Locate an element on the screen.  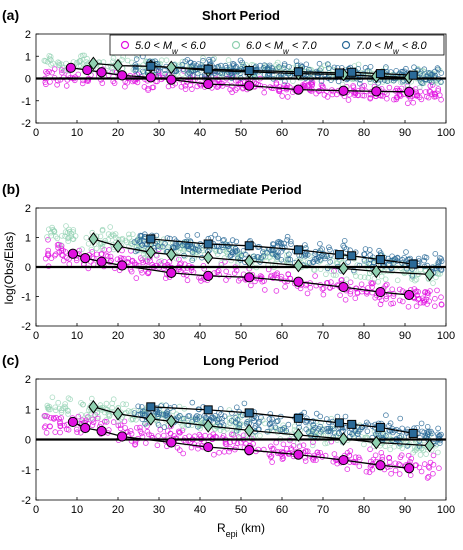
legend-marker is located at coordinates (346, 45).